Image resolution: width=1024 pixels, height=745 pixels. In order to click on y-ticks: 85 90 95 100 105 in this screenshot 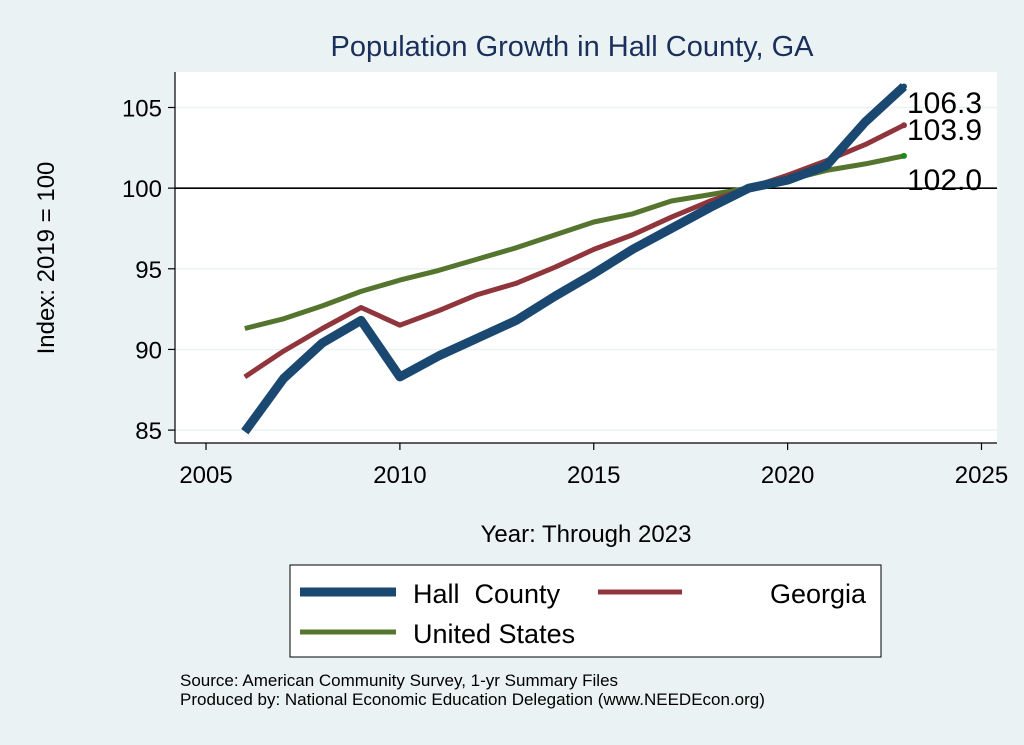, I will do `click(148, 270)`.